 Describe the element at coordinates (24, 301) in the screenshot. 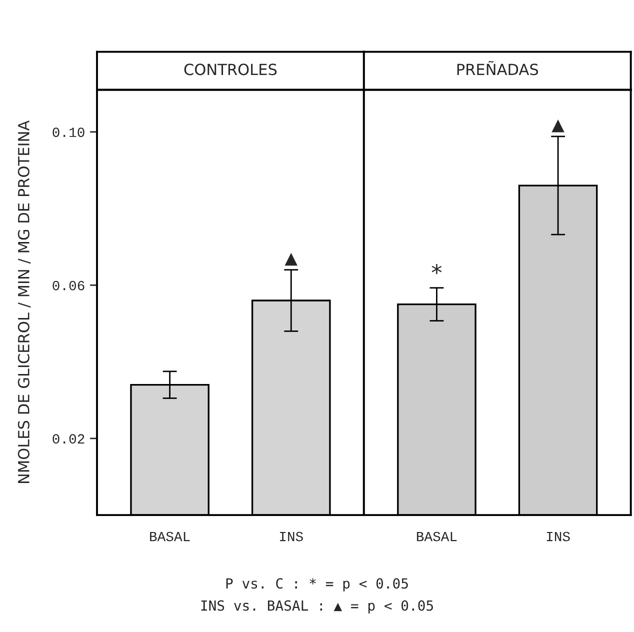

I see `y-axis-title: NMOLES DE GLICEROL / MIN / MG DE PROTEINA` at that location.